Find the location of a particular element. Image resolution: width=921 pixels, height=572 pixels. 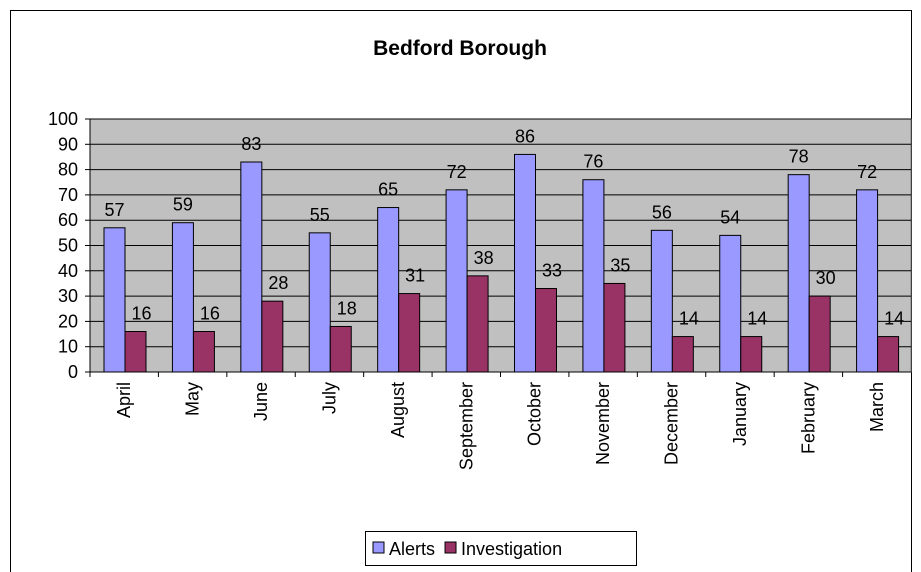

data-label: 76 is located at coordinates (593, 162).